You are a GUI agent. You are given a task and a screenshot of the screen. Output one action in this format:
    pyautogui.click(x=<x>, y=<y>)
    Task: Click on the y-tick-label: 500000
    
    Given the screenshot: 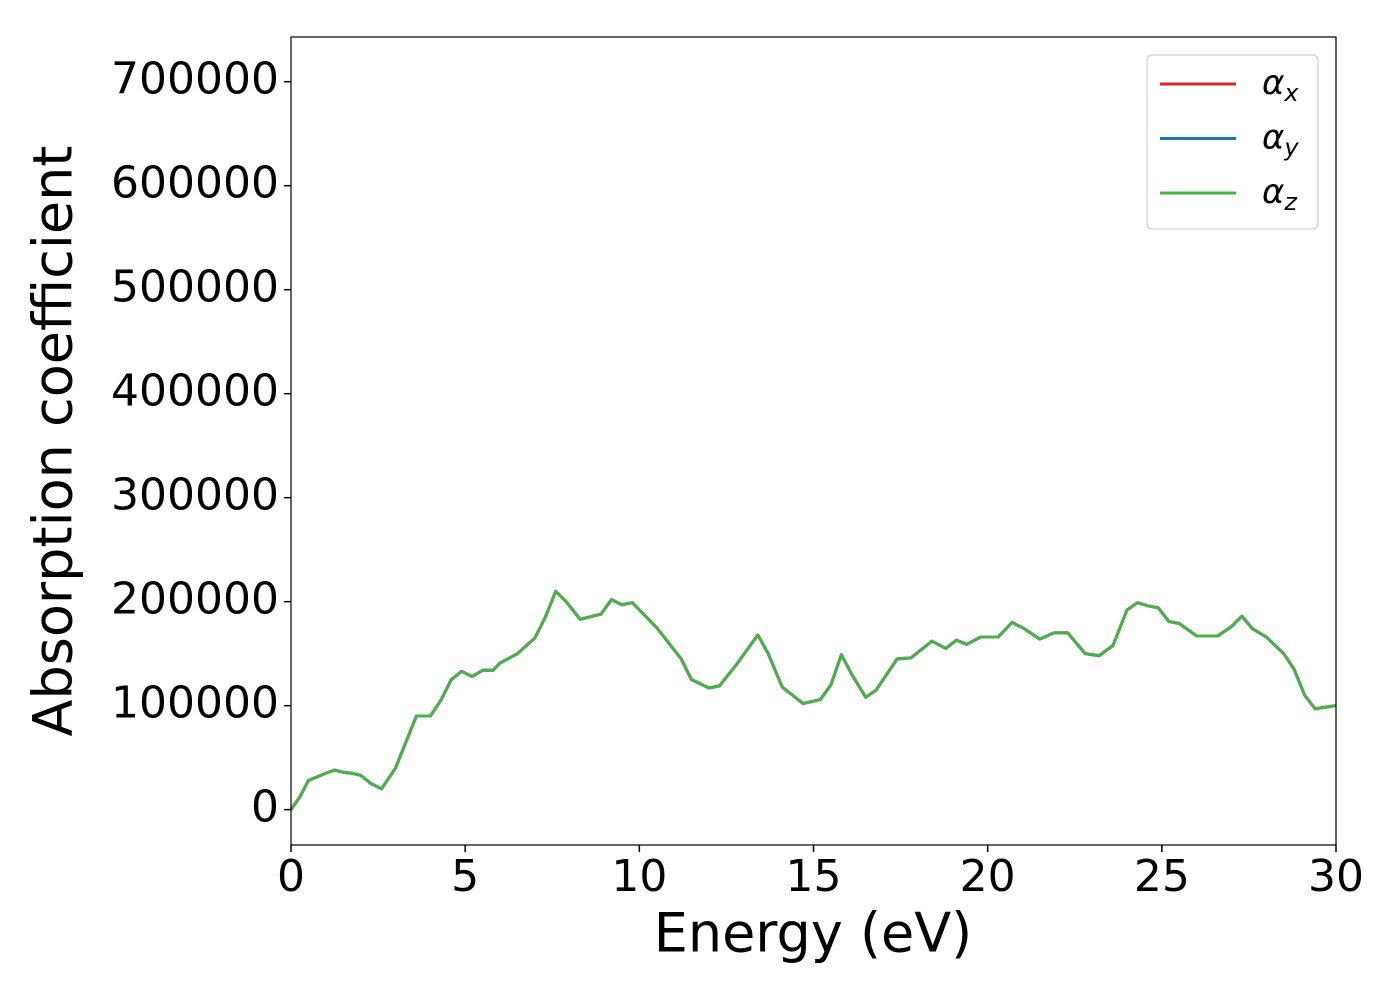 What is the action you would take?
    pyautogui.click(x=195, y=287)
    